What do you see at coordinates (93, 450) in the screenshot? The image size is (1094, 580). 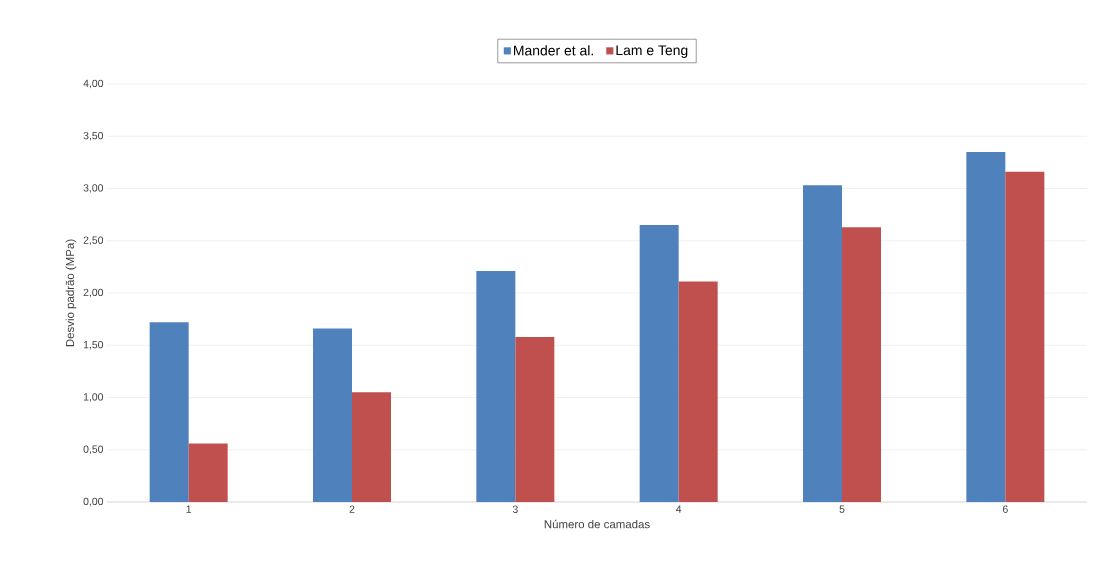 I see `y-tick-label: 0,50` at bounding box center [93, 450].